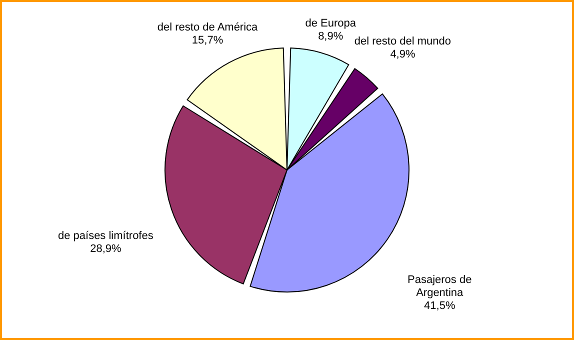 The width and height of the screenshot is (574, 340). Describe the element at coordinates (106, 236) in the screenshot. I see `slice-label: de países limítrofes` at that location.